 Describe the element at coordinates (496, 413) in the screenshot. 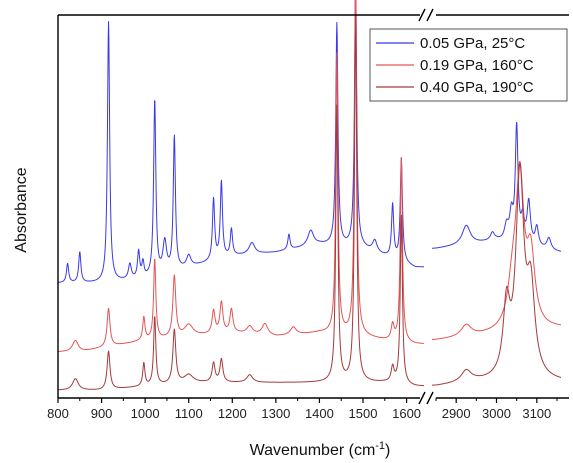

I see `x-tick-label-3000: 3000` at that location.